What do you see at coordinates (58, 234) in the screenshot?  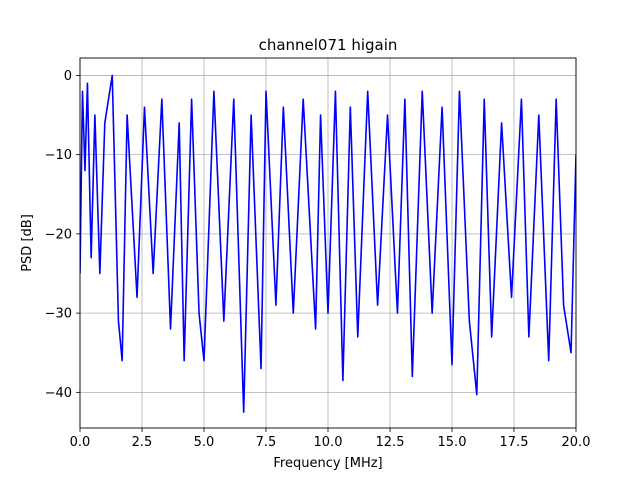 I see `y-tick-label: −20` at bounding box center [58, 234].